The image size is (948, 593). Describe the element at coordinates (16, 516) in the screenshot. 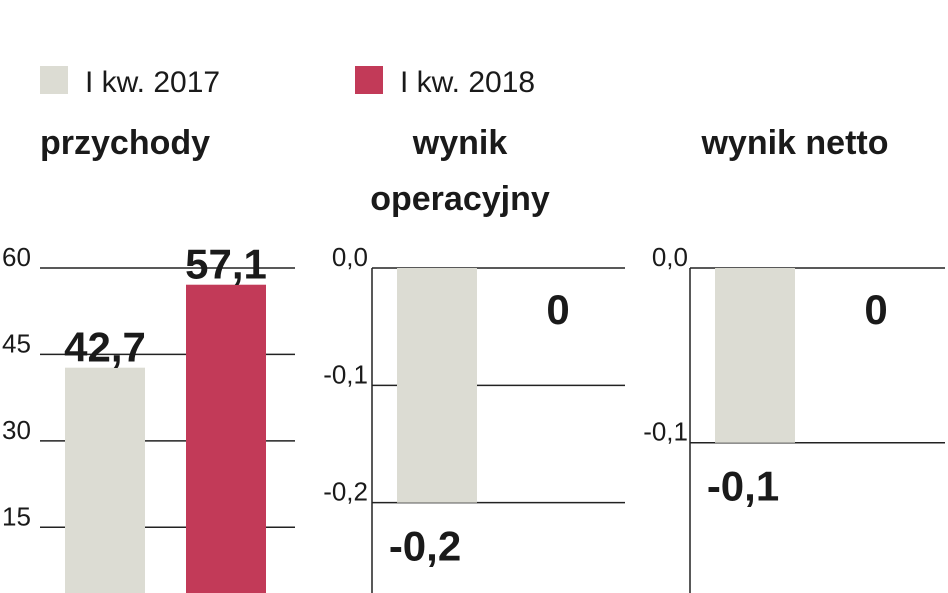

I see `y-tick-label: 15` at that location.